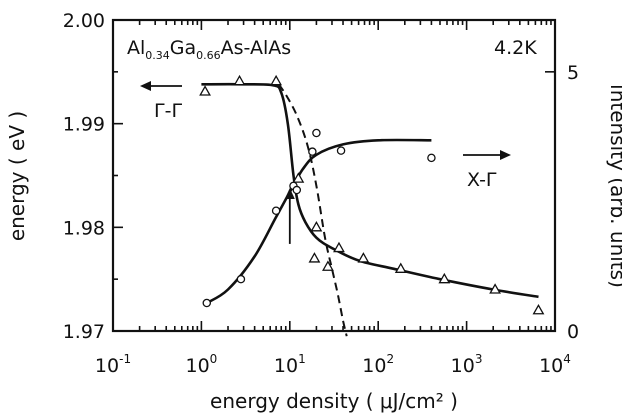 This screenshot has height=419, width=622. What do you see at coordinates (505, 155) in the screenshot?
I see `x-gamma-arrowhead` at bounding box center [505, 155].